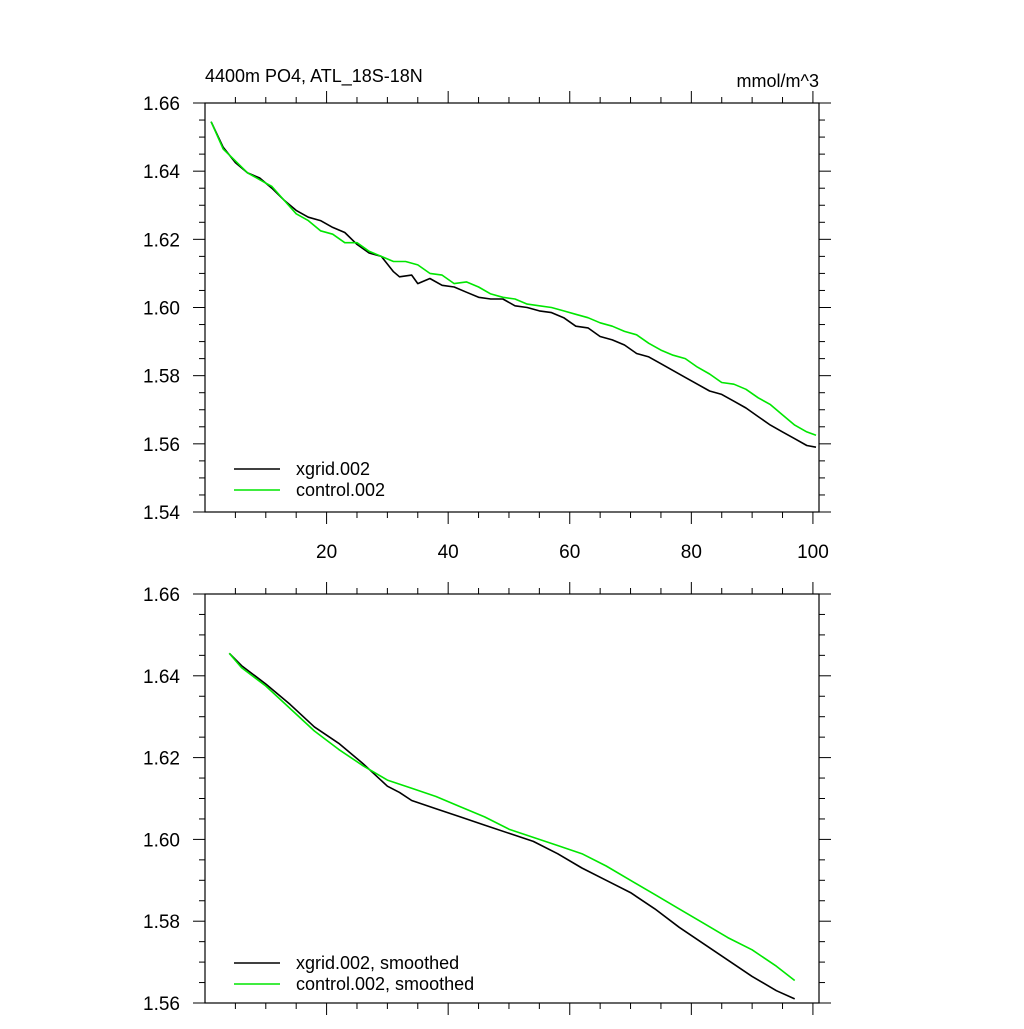 Image resolution: width=1024 pixels, height=1029 pixels. What do you see at coordinates (691, 552) in the screenshot?
I see `x-tick-label: 80` at bounding box center [691, 552].